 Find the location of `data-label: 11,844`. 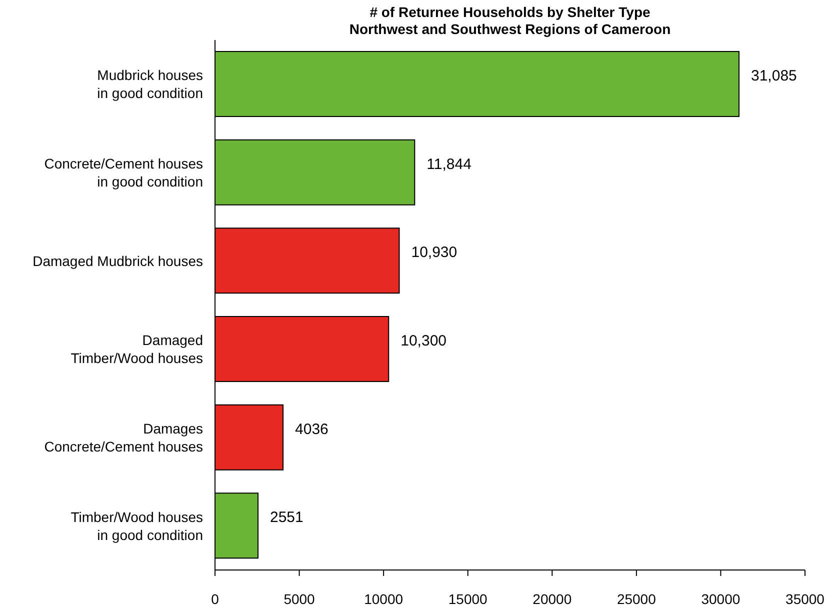

data-label: 11,844 is located at coordinates (449, 164).